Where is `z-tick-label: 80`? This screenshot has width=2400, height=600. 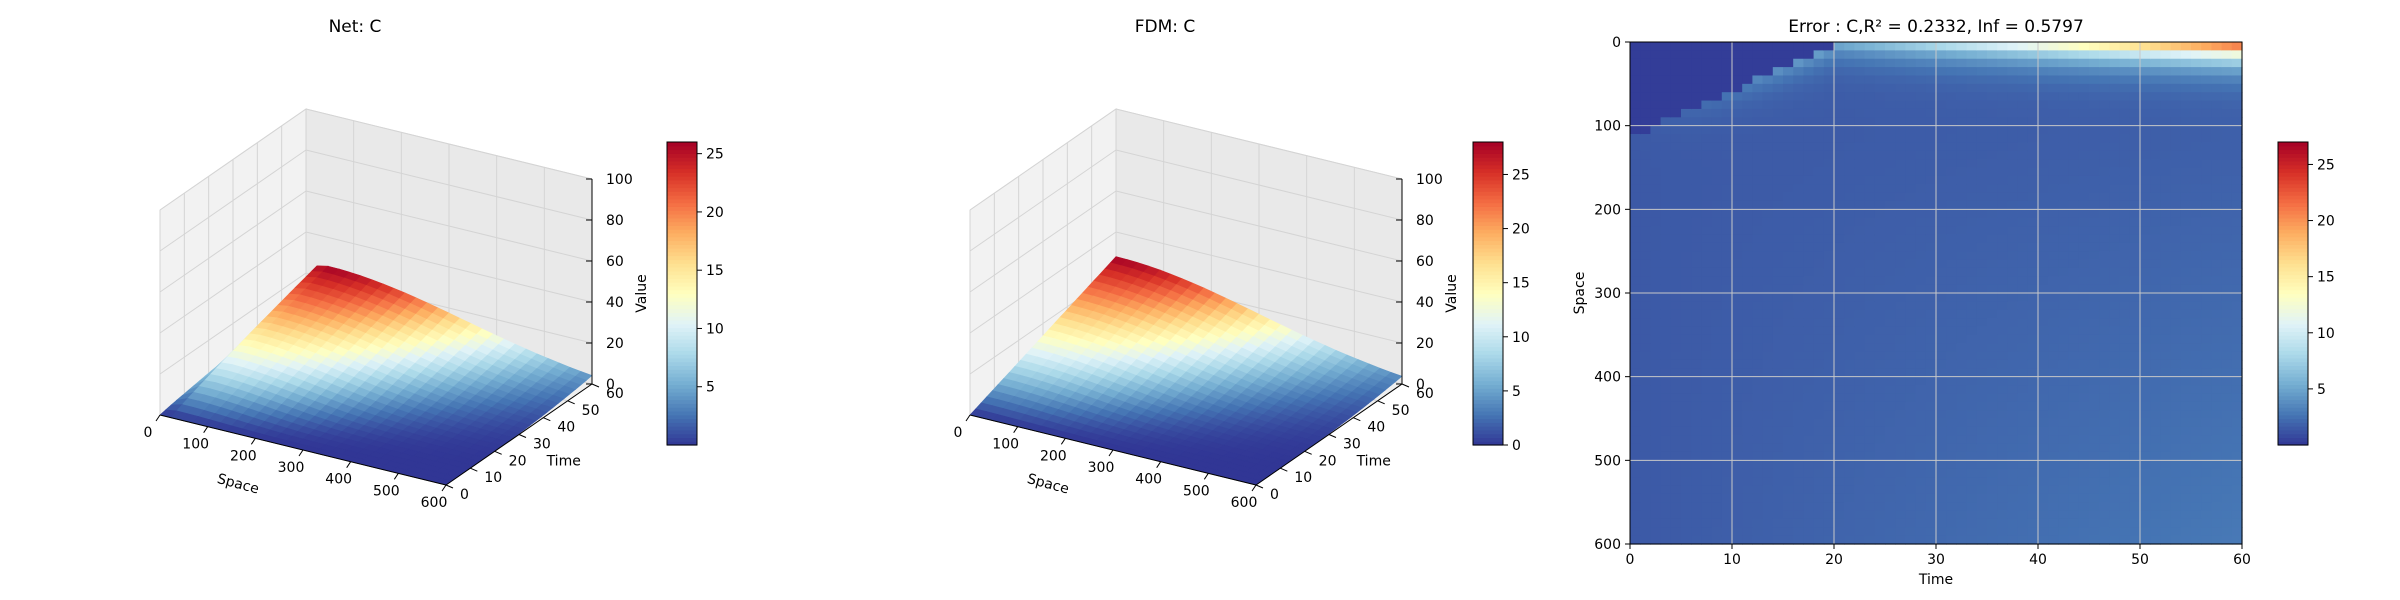
z-tick-label: 80 is located at coordinates (1425, 221).